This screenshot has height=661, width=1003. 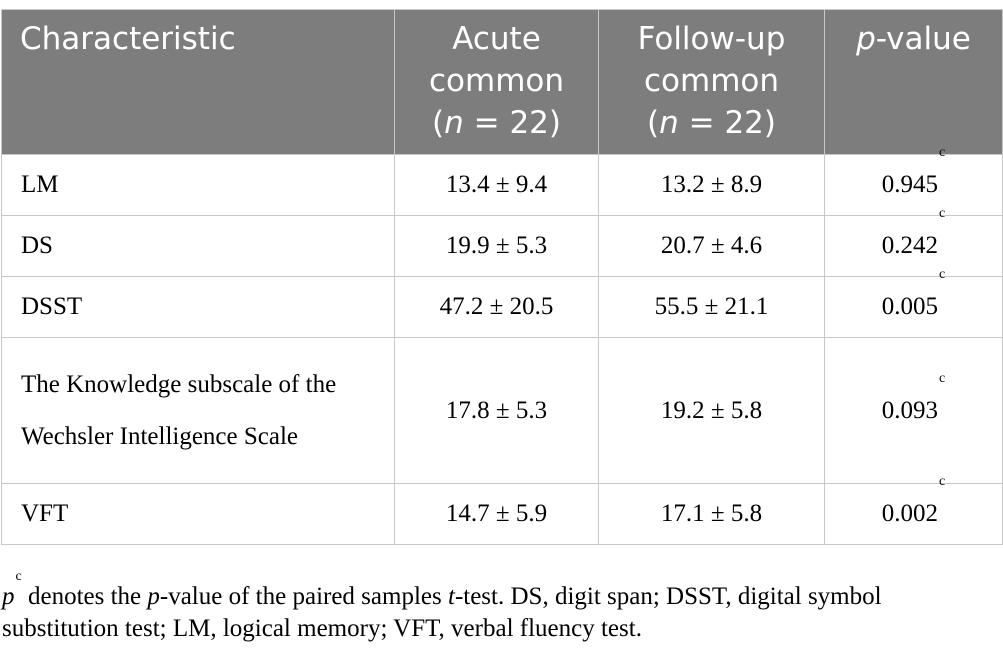 I want to click on cell-acute: 47.2 ± 20.5, so click(x=496, y=307).